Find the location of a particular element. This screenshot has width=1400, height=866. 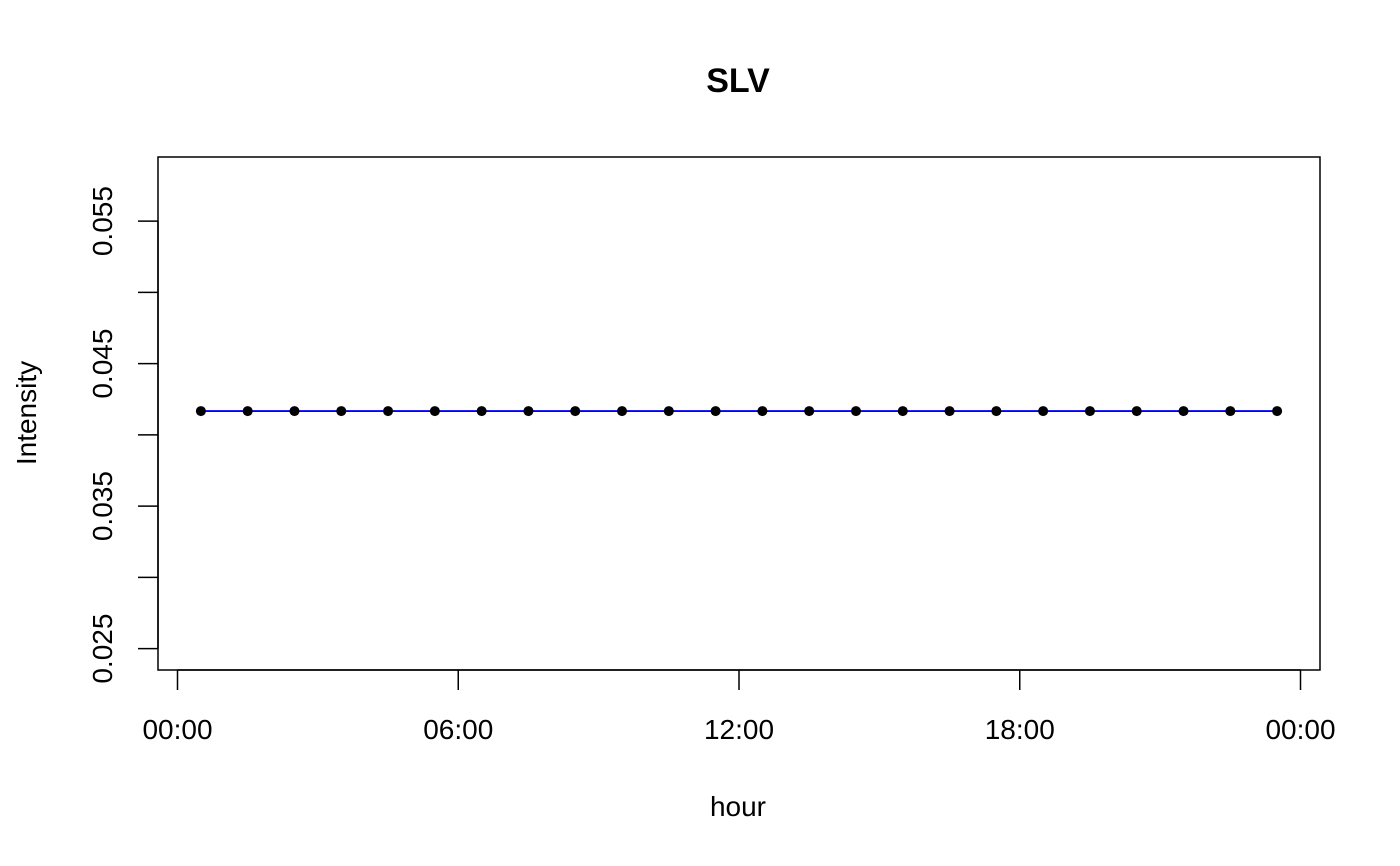

plot-area is located at coordinates (739, 411).